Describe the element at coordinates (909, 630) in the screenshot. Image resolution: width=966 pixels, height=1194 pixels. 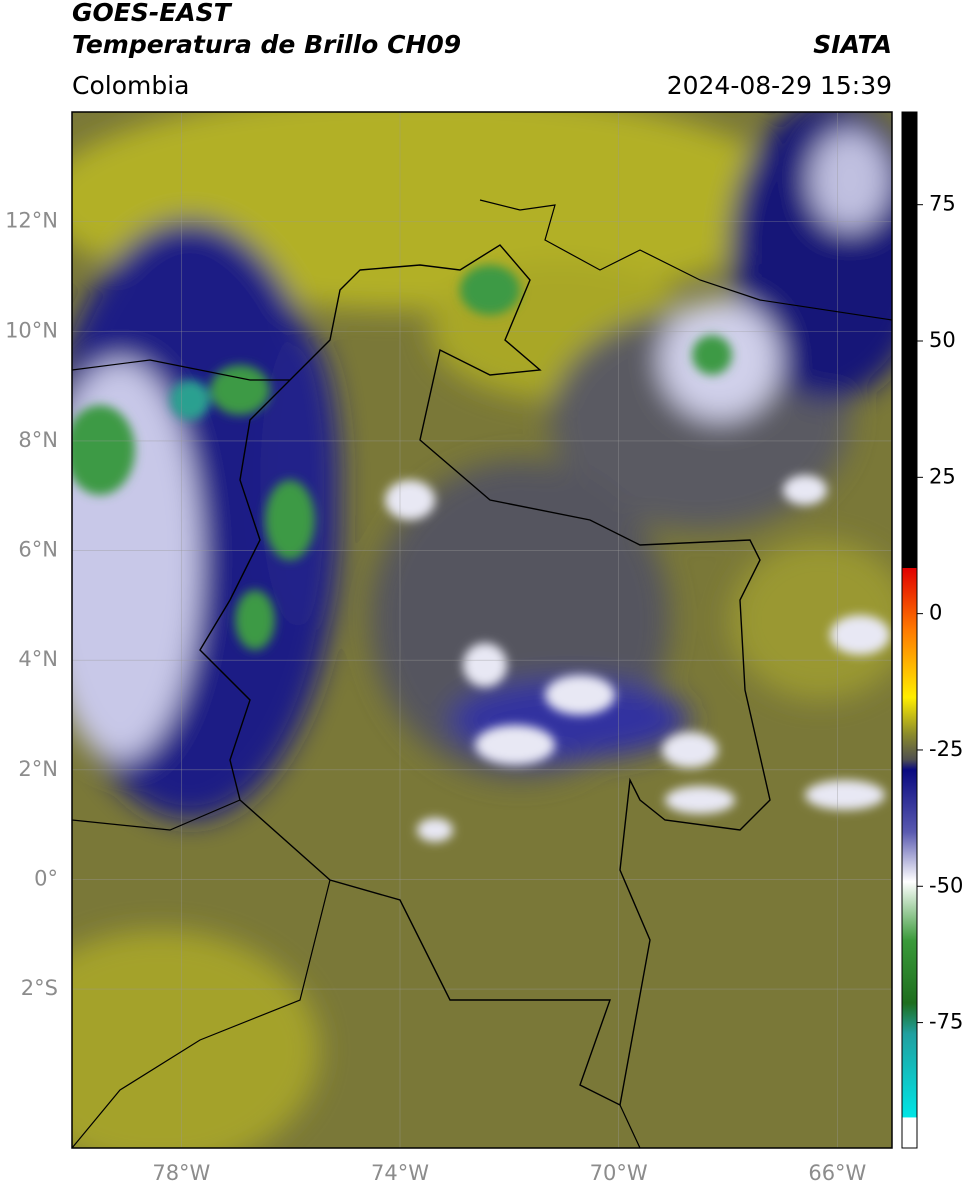
I see `colorbar` at that location.